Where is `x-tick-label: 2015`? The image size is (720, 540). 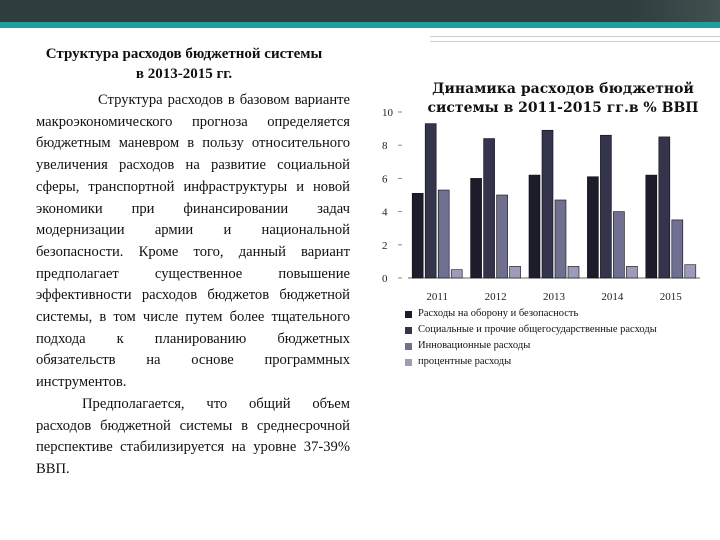
x-tick-label: 2015 is located at coordinates (671, 297).